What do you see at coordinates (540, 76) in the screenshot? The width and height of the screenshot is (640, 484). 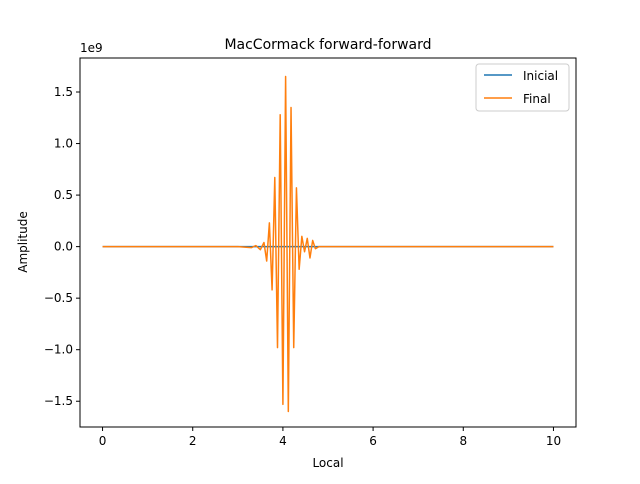 I see `legend-label-inicial: Inicial` at bounding box center [540, 76].